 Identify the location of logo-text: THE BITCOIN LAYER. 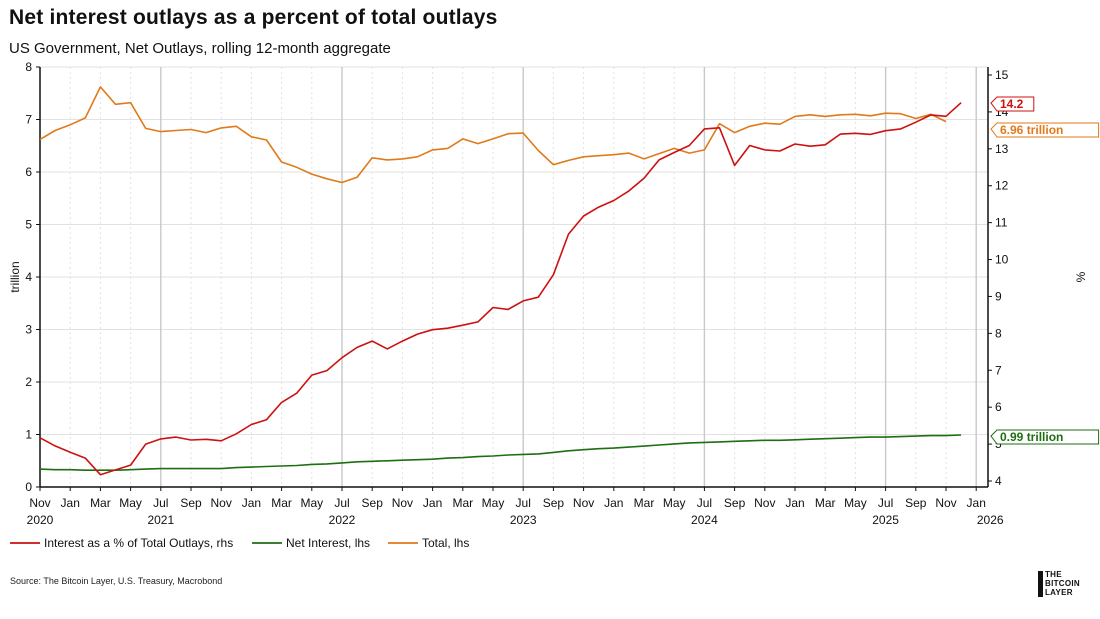
(1062, 583).